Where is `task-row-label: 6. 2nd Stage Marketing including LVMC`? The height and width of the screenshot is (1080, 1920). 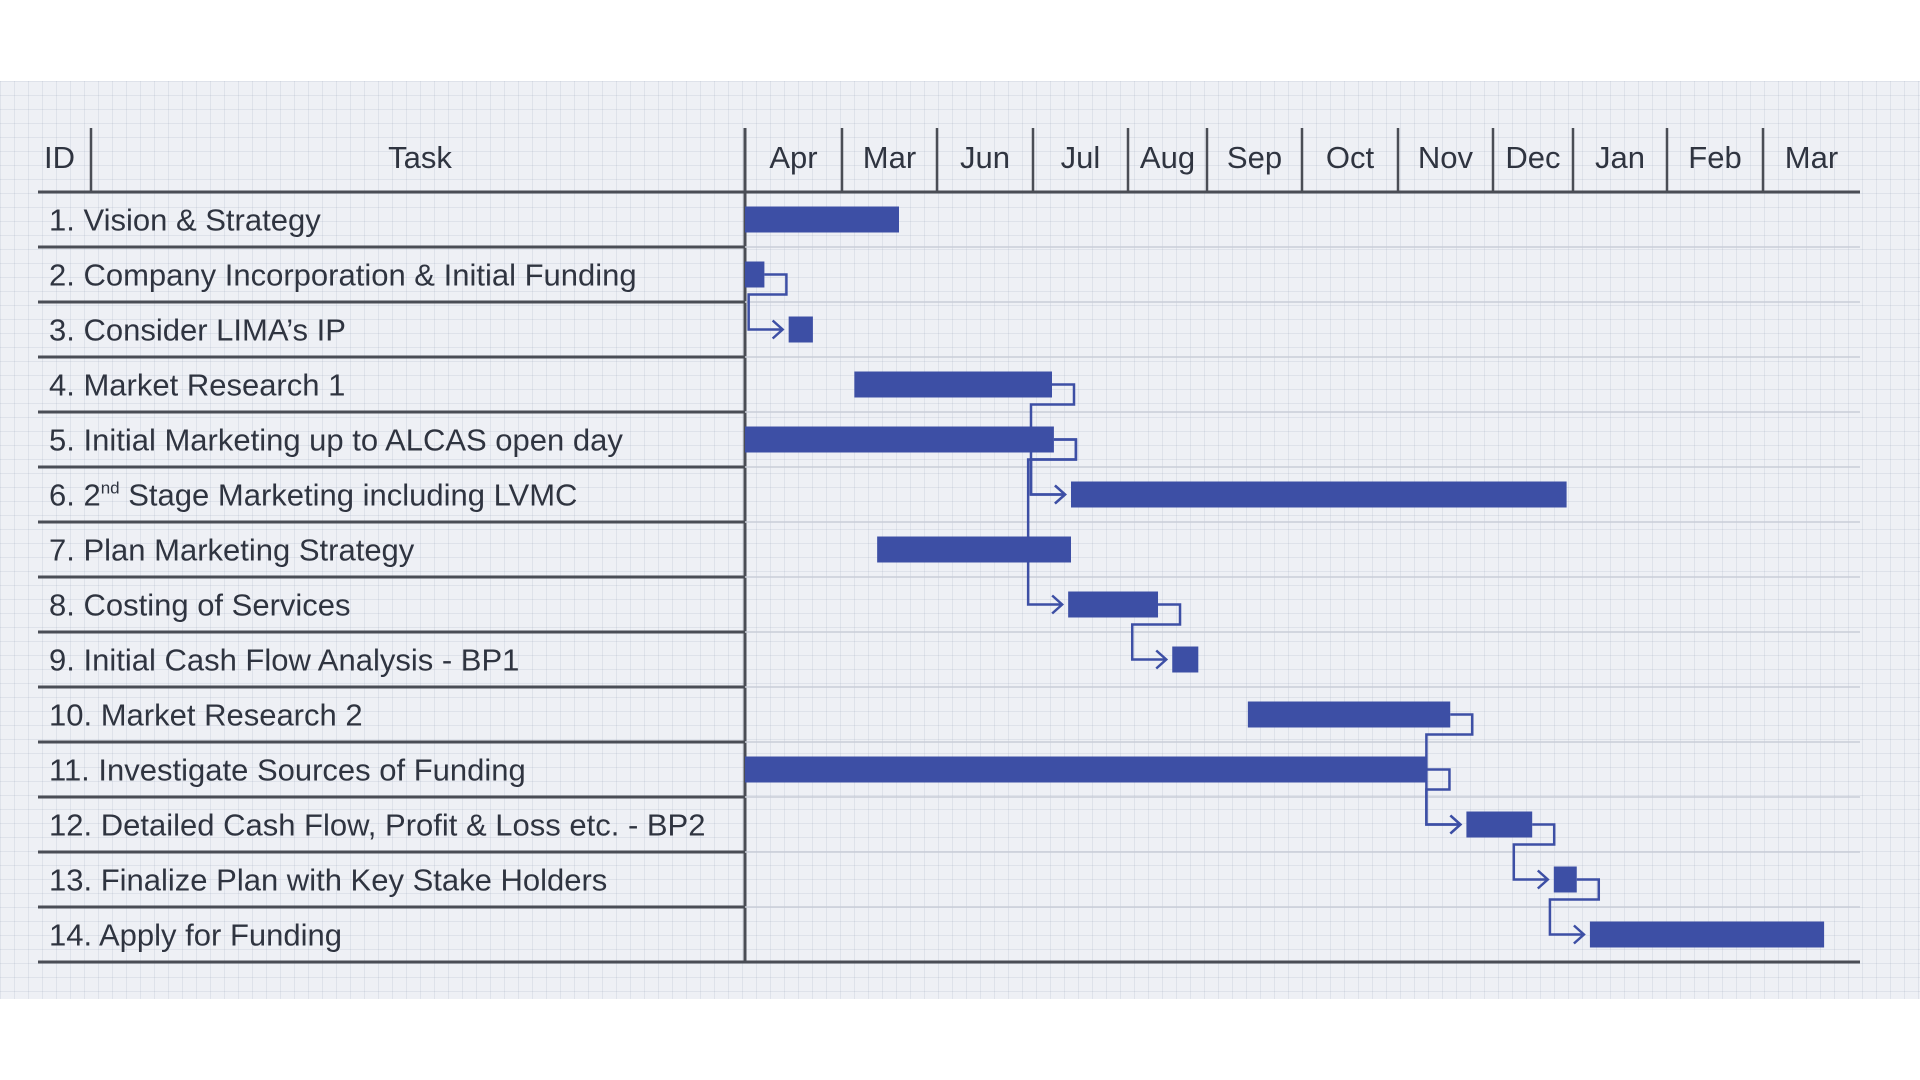 task-row-label: 6. 2nd Stage Marketing including LVMC is located at coordinates (313, 495).